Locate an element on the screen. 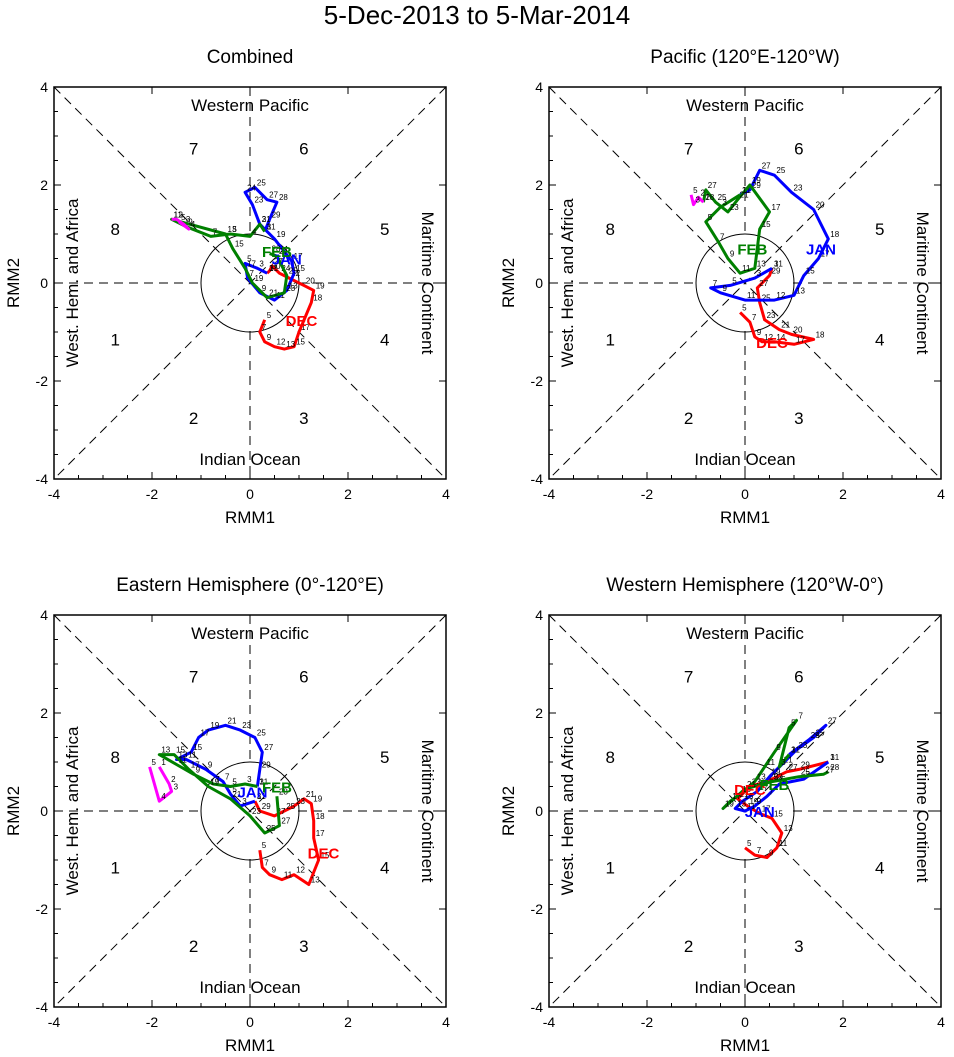 The width and height of the screenshot is (954, 1057). y-tick-label: 2 is located at coordinates (44, 713).